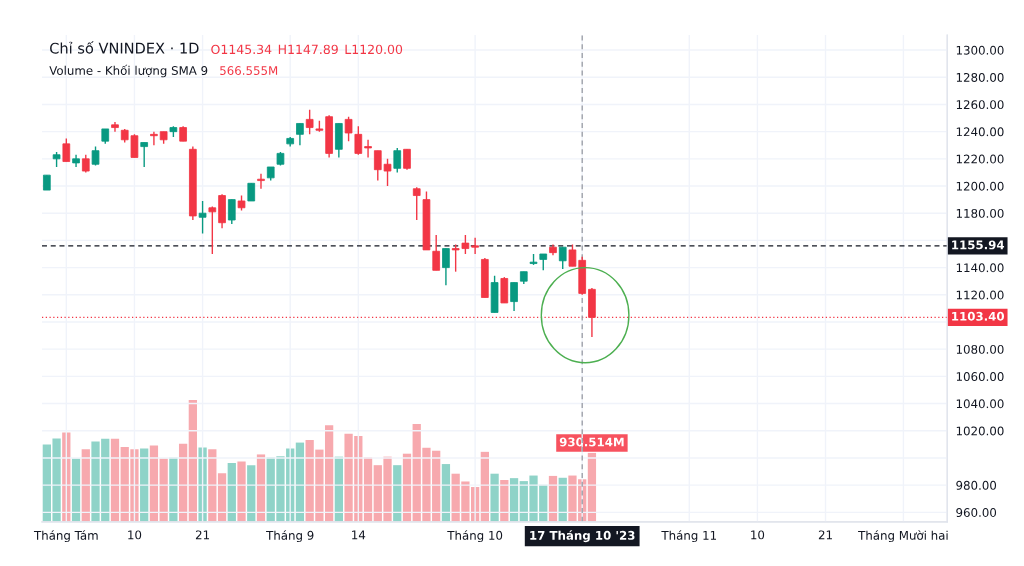  I want to click on annotation: 566.555M, so click(249, 70).